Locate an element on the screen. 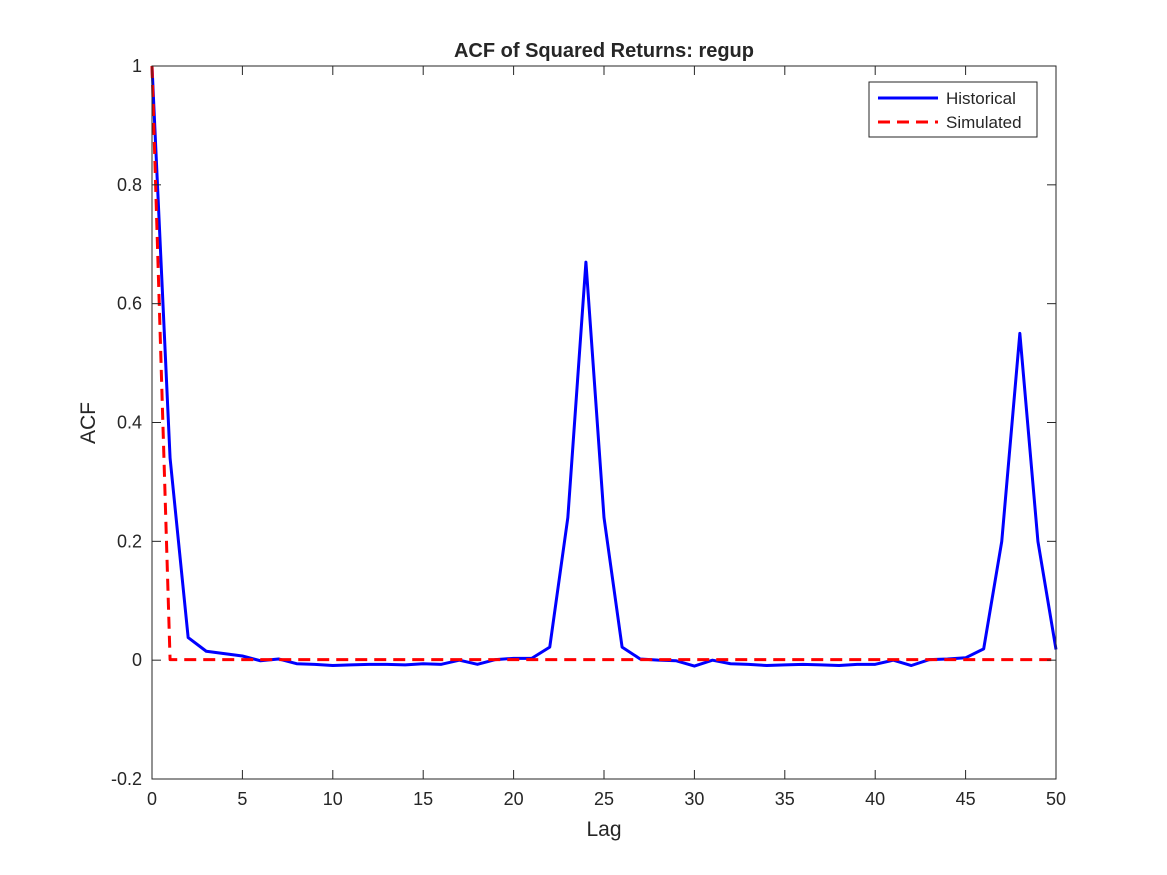 The image size is (1167, 875). x-tick-label: 0 is located at coordinates (152, 799).